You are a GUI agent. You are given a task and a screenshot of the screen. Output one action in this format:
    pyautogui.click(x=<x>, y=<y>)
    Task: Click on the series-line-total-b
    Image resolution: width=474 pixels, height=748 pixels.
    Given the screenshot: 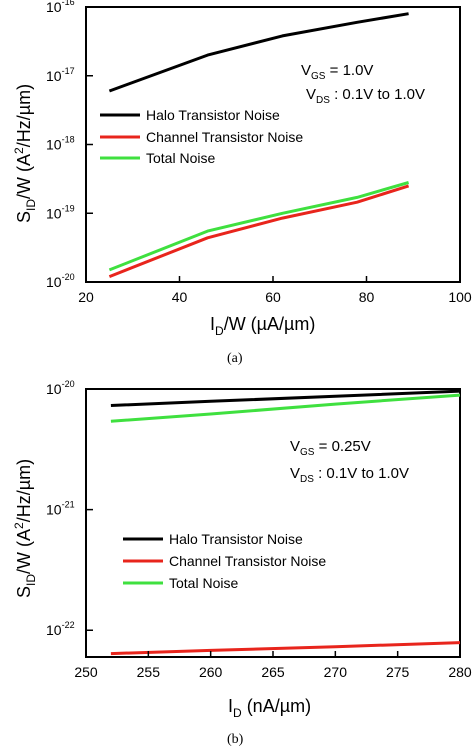 What is the action you would take?
    pyautogui.click(x=285, y=408)
    